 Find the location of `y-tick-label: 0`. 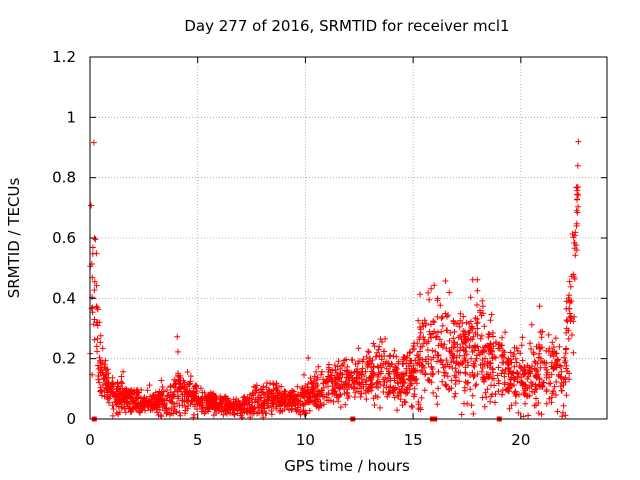

y-tick-label: 0 is located at coordinates (71, 419).